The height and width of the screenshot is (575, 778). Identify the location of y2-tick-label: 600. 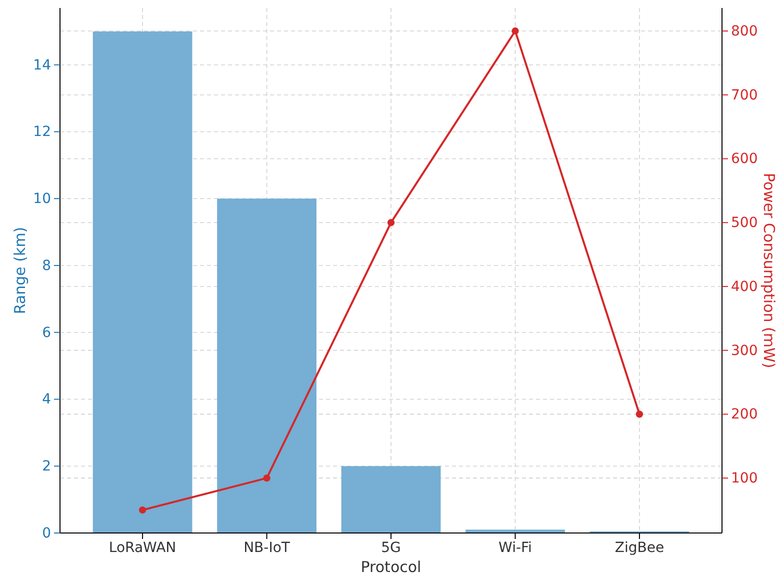
(744, 159).